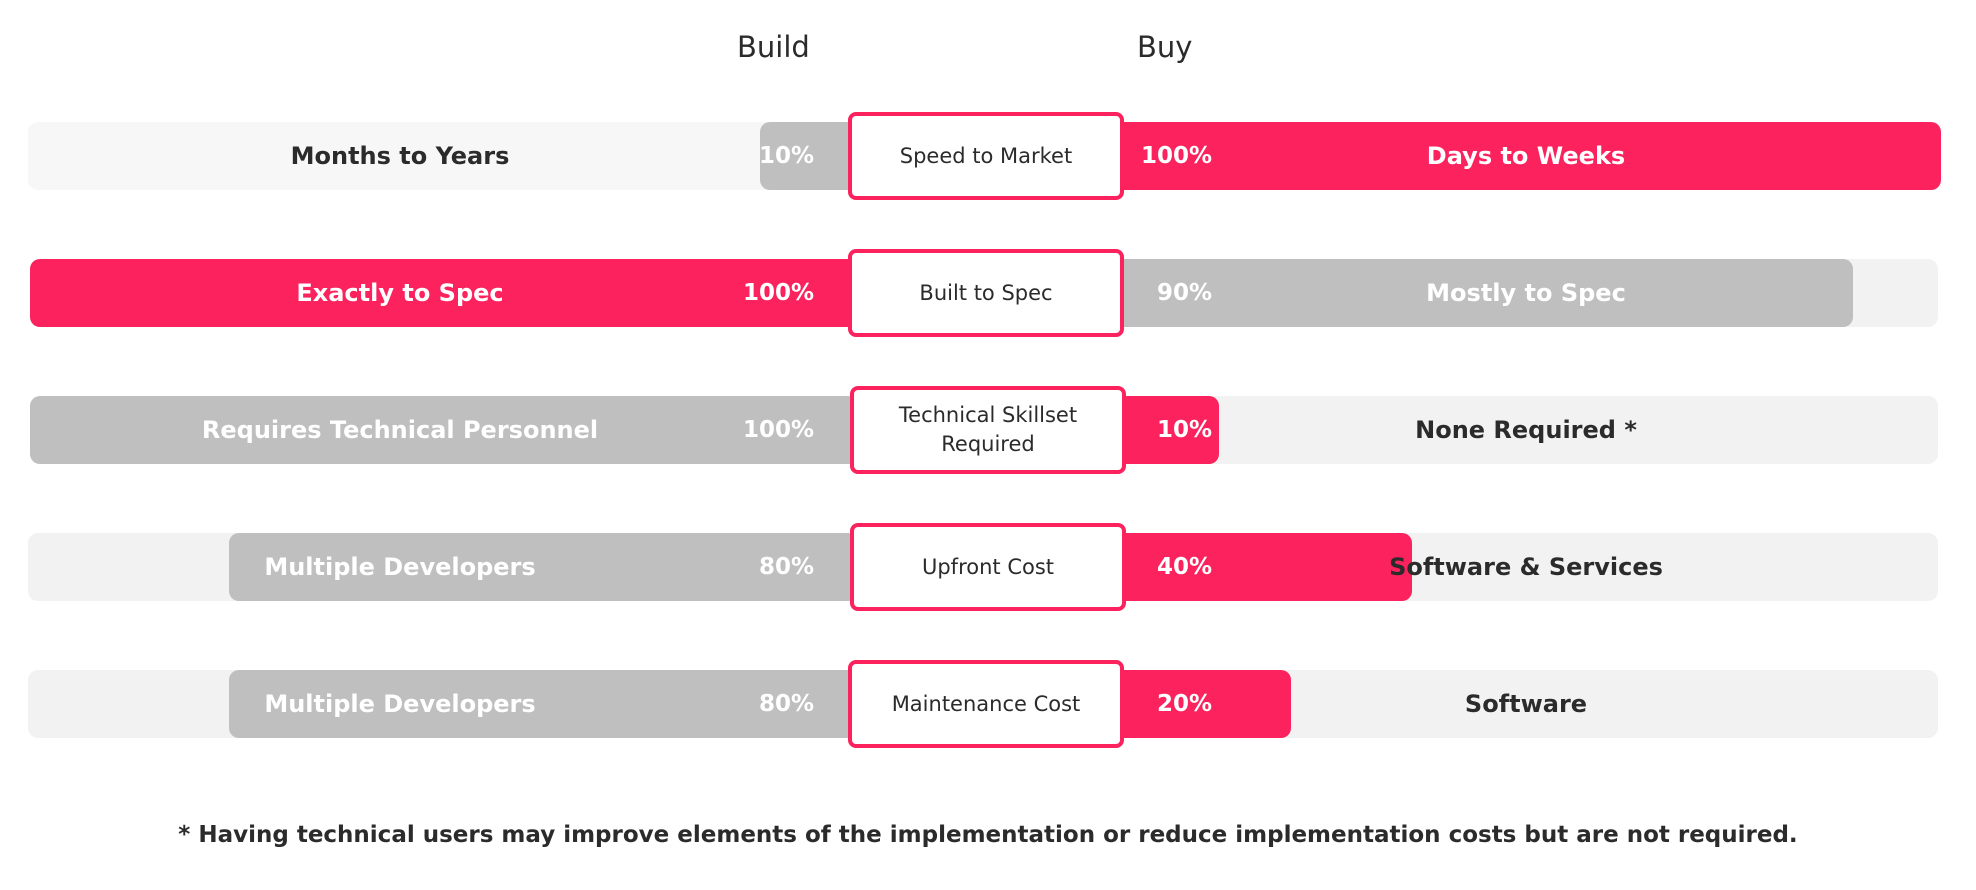 This screenshot has width=1976, height=890. I want to click on buy-percent: 20%, so click(1184, 704).